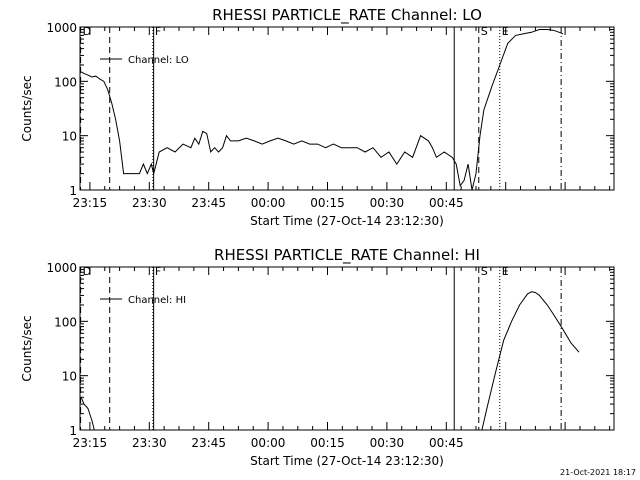 Image resolution: width=640 pixels, height=480 pixels. I want to click on footer-timestamp: 21-Oct-2021 18:17, so click(598, 472).